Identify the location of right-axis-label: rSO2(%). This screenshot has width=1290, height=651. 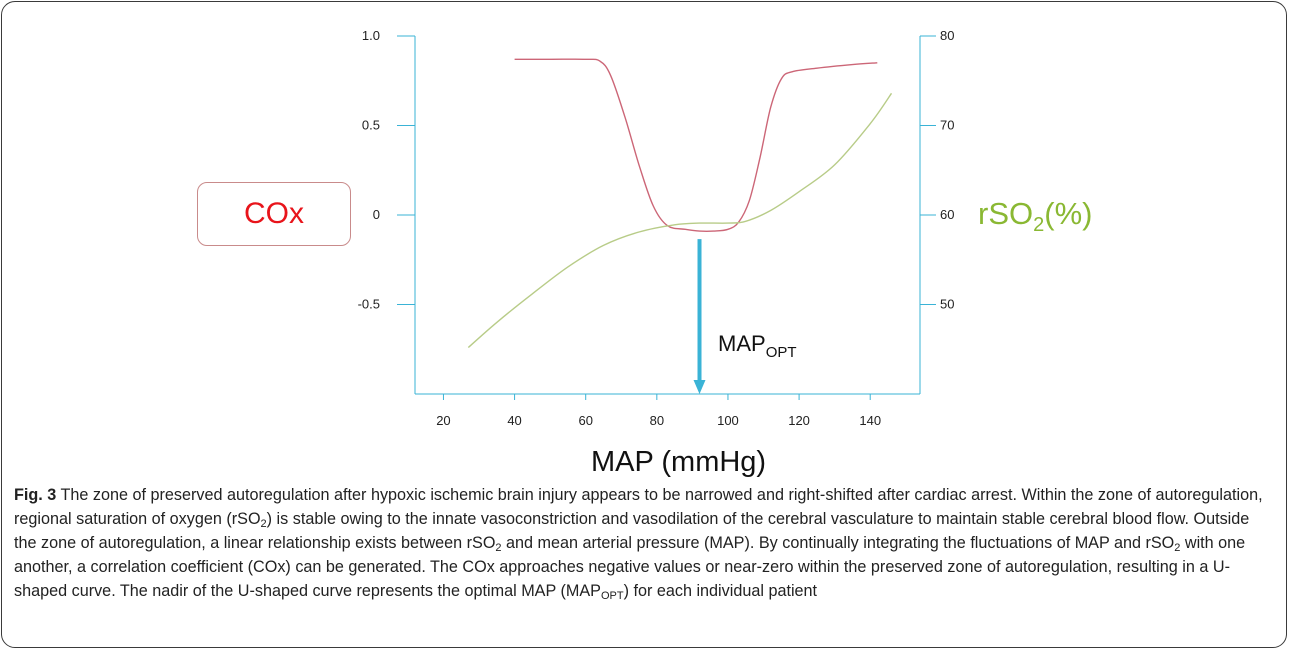
(1035, 216).